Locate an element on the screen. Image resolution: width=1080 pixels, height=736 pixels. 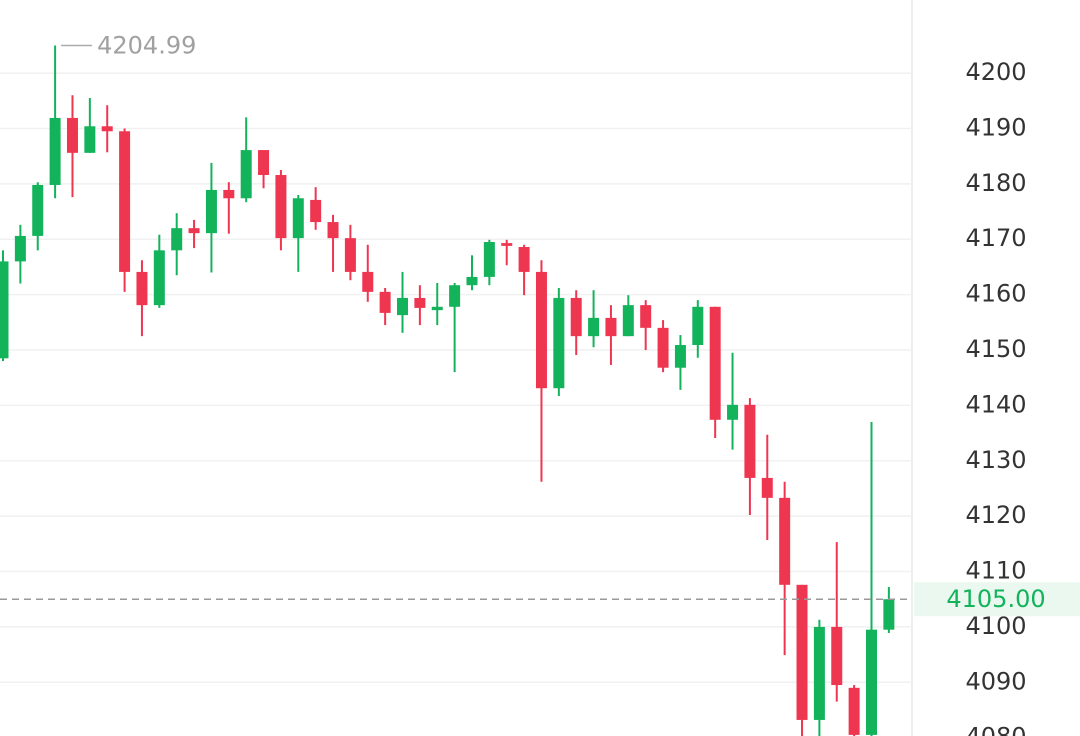
y-tick-label: 4120 is located at coordinates (995, 515).